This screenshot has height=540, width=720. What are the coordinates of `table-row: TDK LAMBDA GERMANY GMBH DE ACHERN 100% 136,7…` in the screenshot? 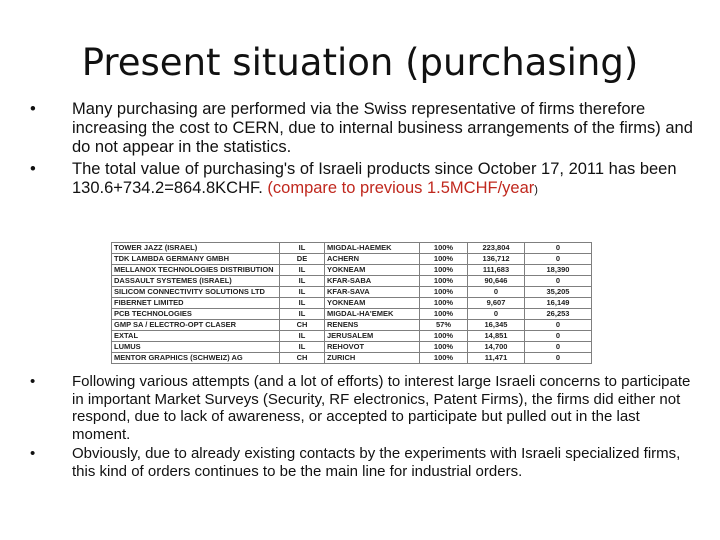 It's located at (351, 259).